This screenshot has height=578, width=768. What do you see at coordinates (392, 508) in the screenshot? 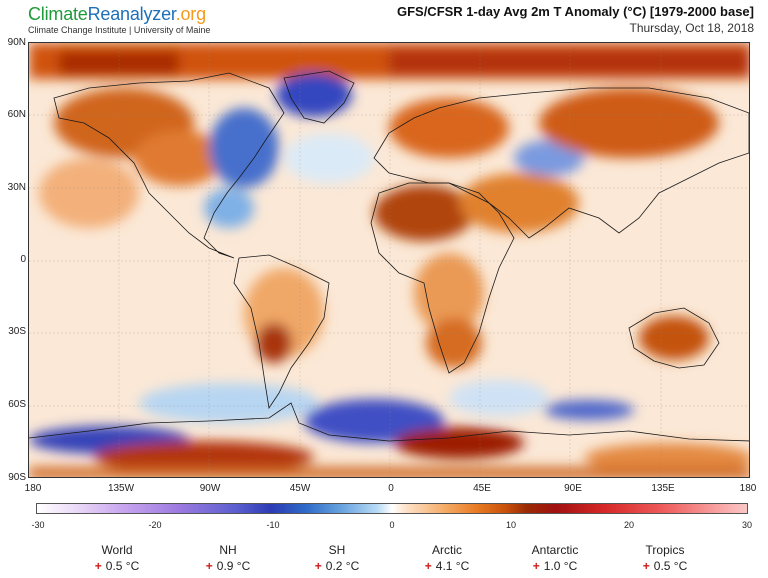
I see `colorbar` at bounding box center [392, 508].